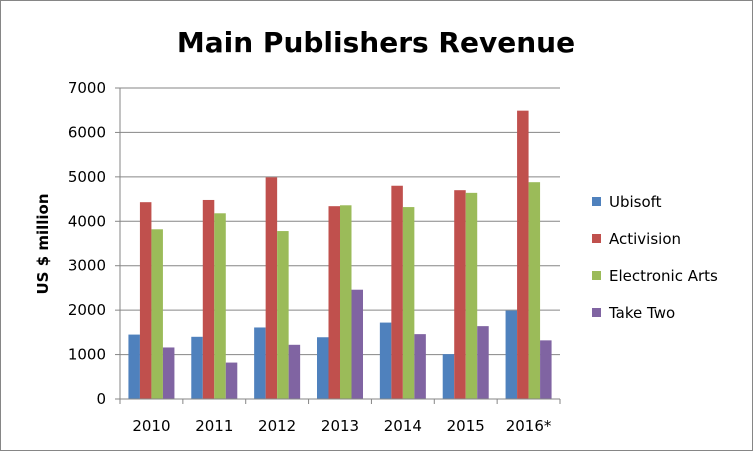  What do you see at coordinates (529, 426) in the screenshot?
I see `x-tick-label: 2016*` at bounding box center [529, 426].